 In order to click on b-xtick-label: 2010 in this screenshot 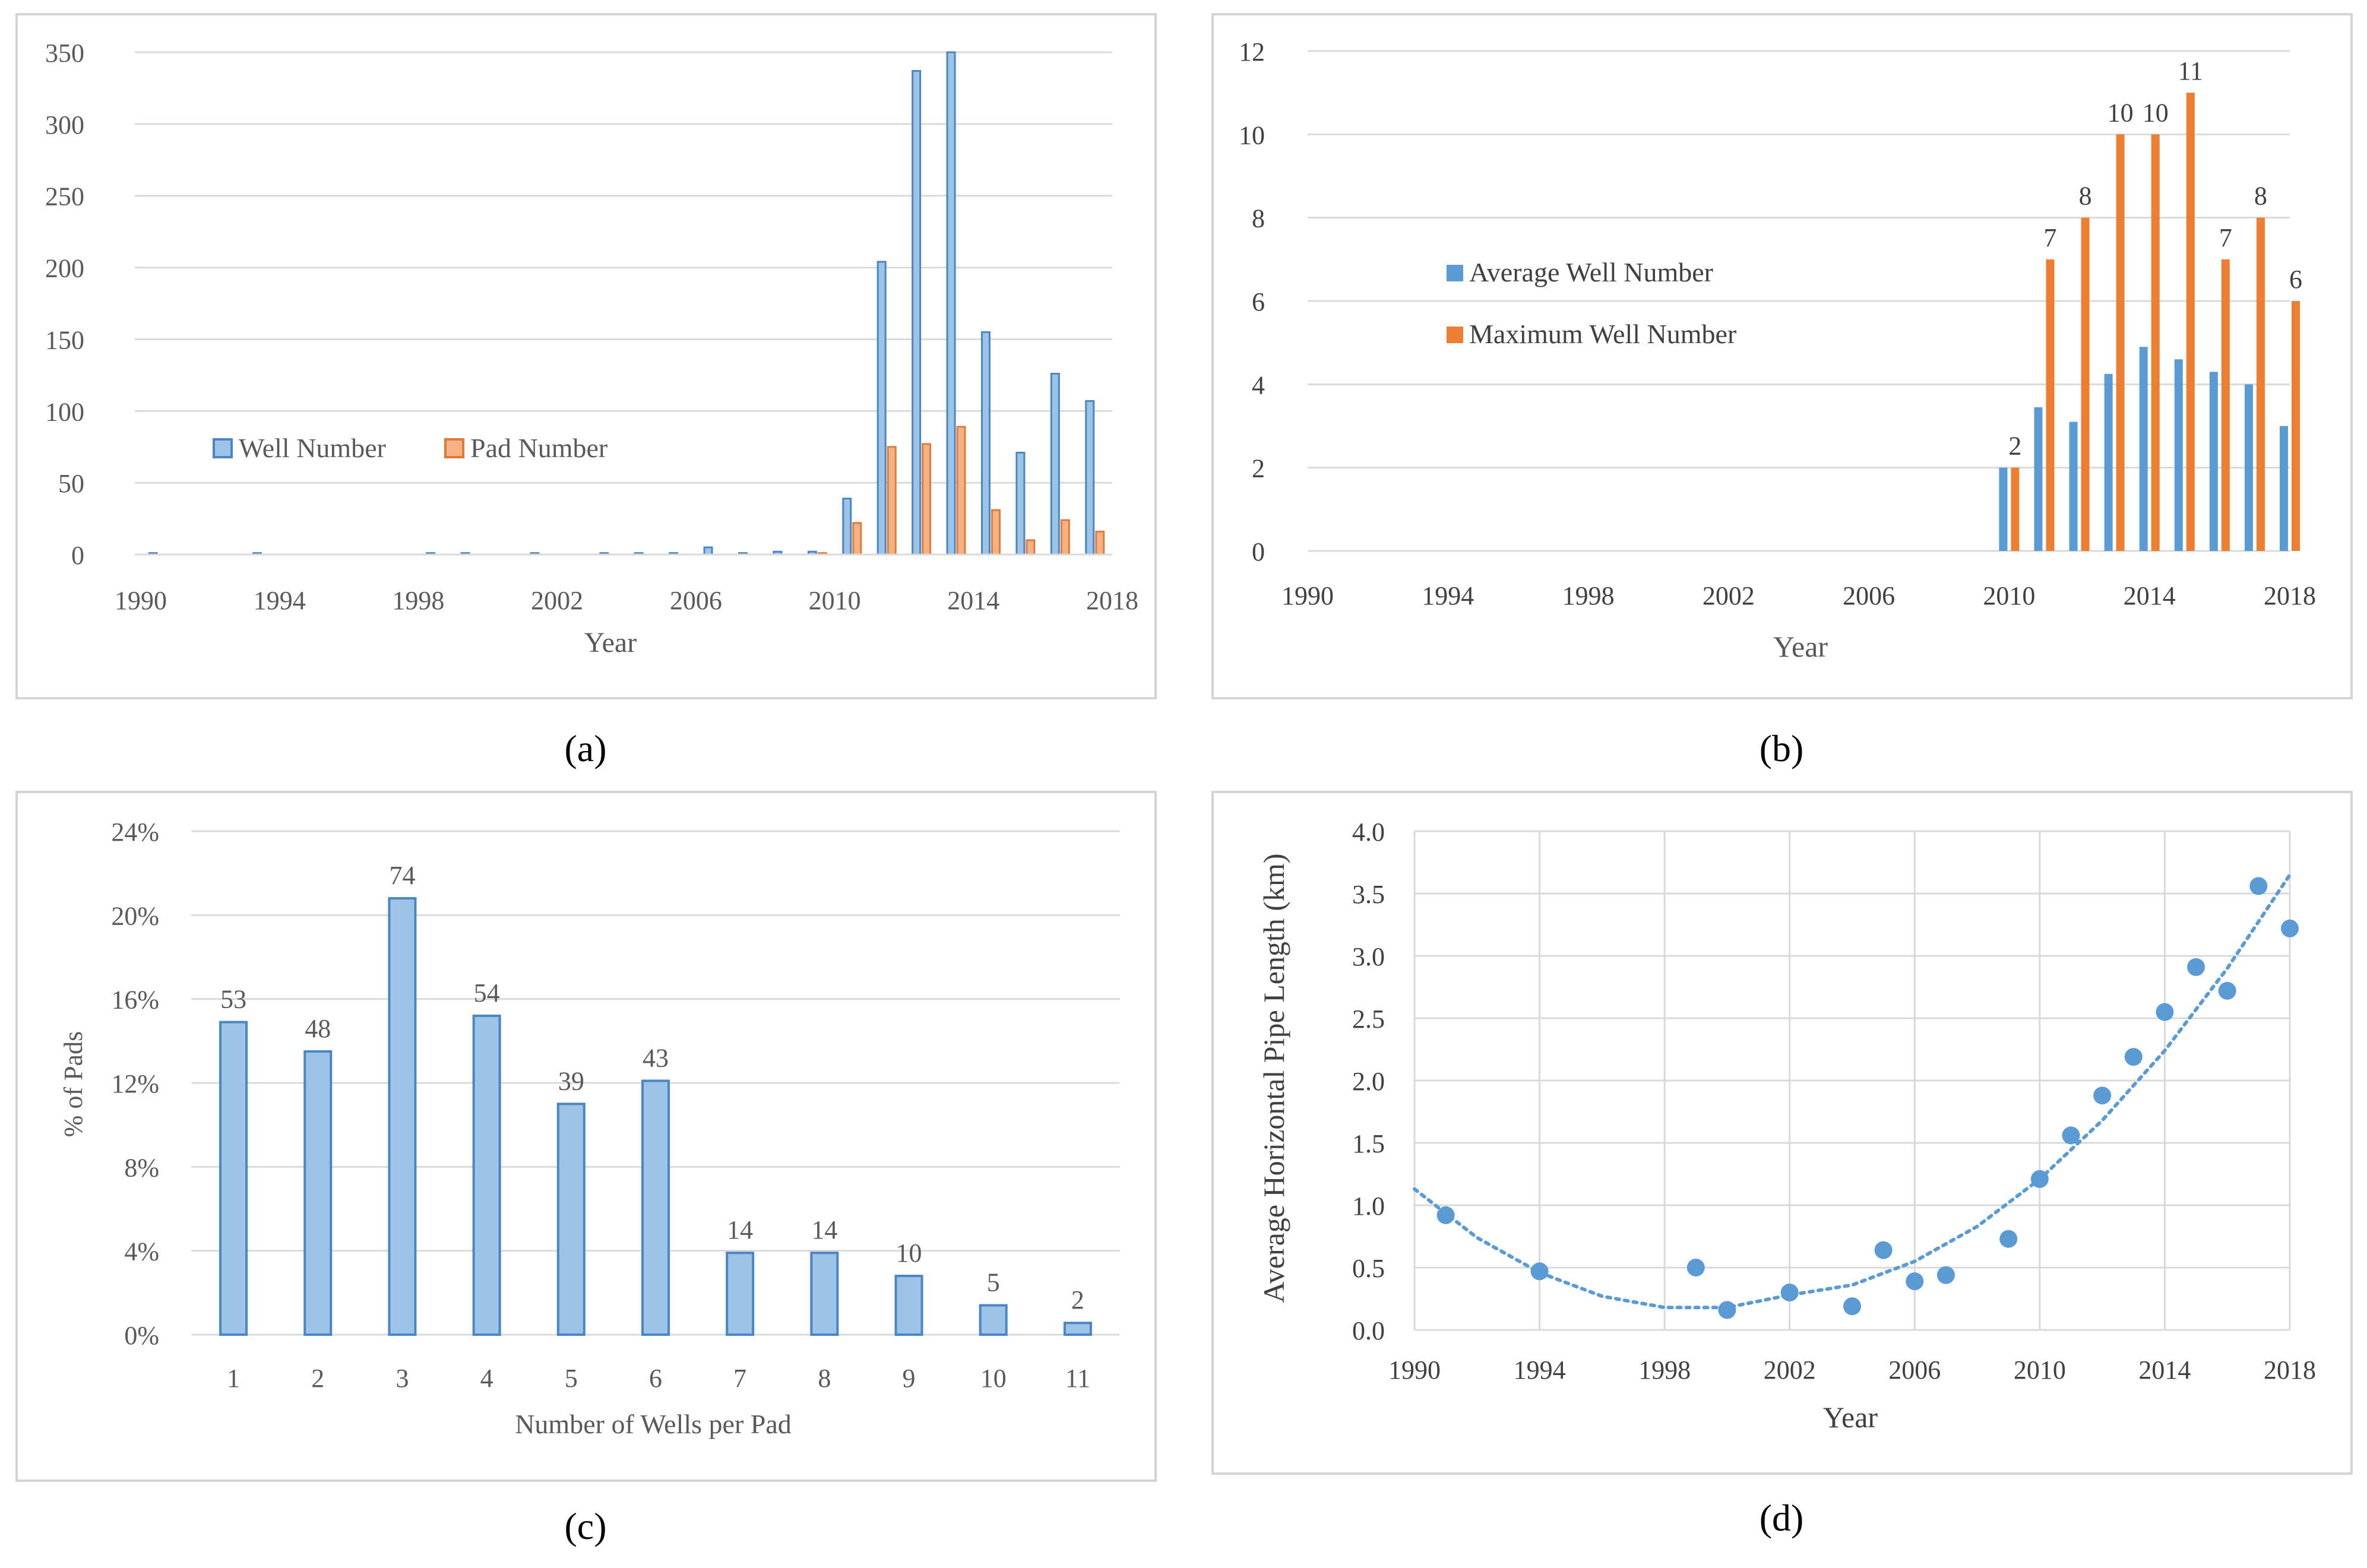, I will do `click(2009, 595)`.